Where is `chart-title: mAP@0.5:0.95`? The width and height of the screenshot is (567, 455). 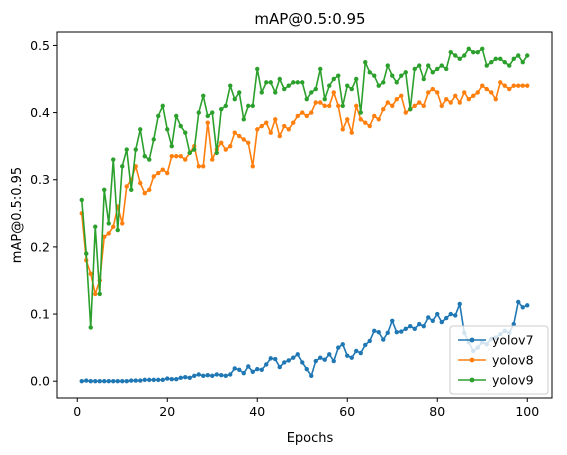
chart-title: mAP@0.5:0.95 is located at coordinates (309, 19).